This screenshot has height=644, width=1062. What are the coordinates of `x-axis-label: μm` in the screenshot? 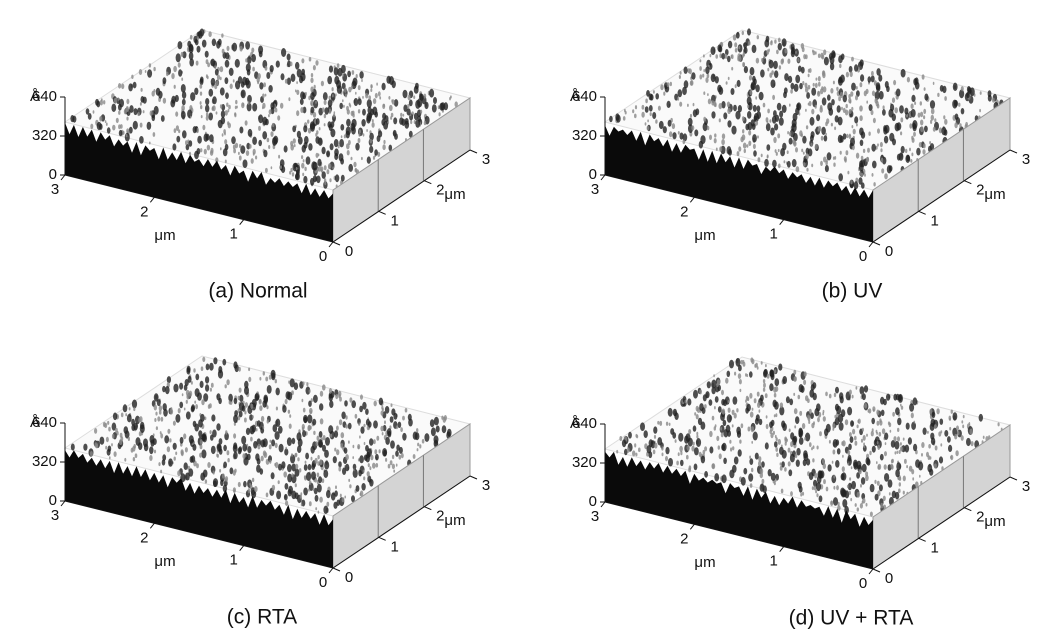 It's located at (164, 561).